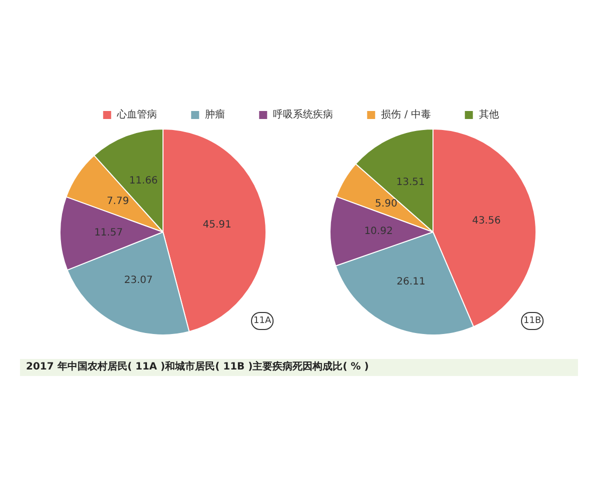  Describe the element at coordinates (533, 321) in the screenshot. I see `slice-label: 11B` at that location.